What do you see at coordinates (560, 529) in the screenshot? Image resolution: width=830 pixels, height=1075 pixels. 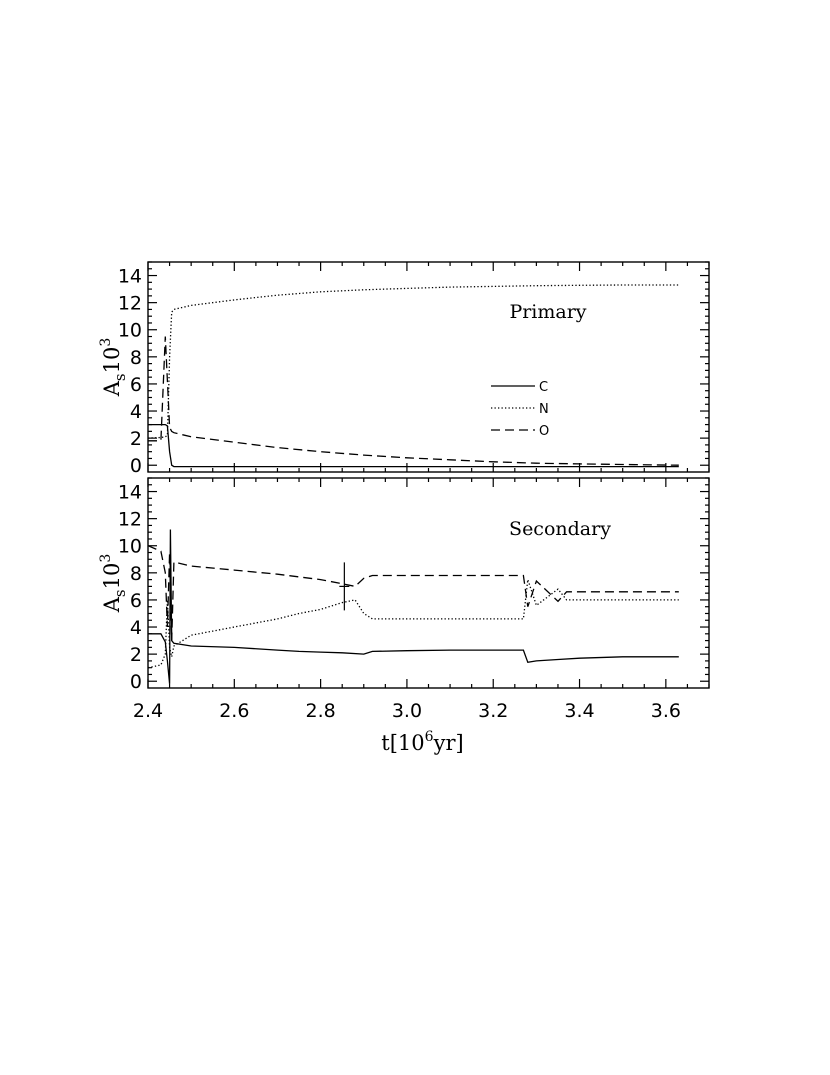 I see `panel-title: Secondary` at bounding box center [560, 529].